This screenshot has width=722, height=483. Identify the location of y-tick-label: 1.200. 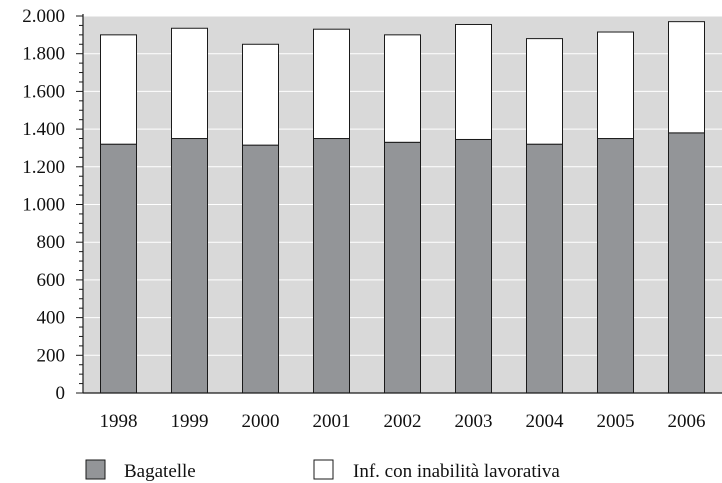
(43, 167).